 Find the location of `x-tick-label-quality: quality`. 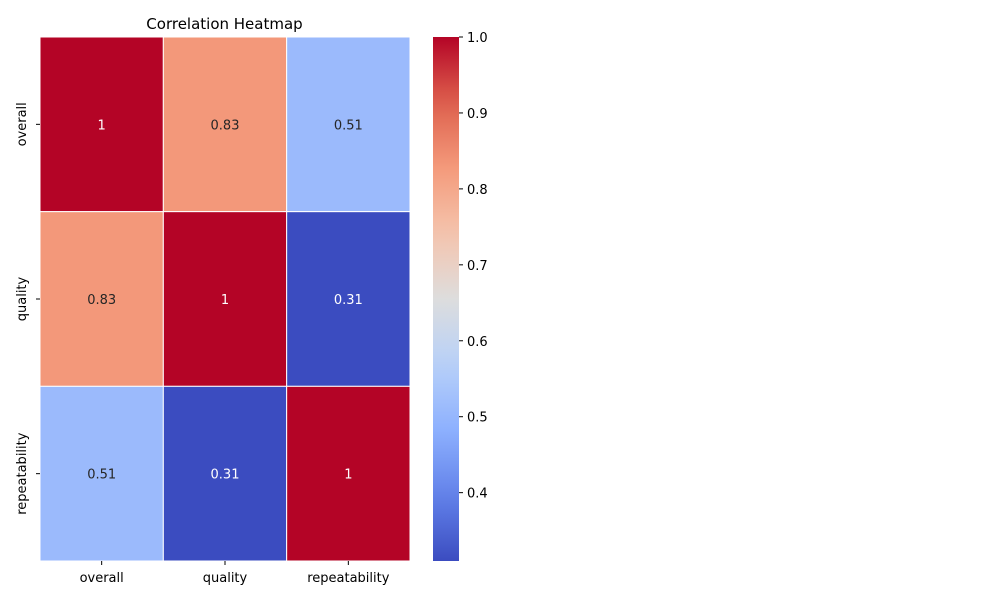

x-tick-label-quality: quality is located at coordinates (225, 578).